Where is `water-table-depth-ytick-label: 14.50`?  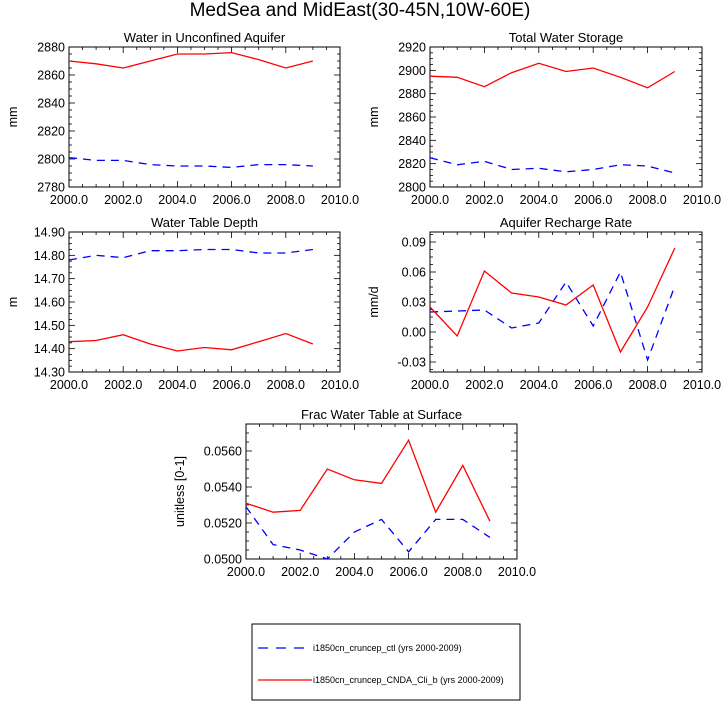
water-table-depth-ytick-label: 14.50 is located at coordinates (49, 326).